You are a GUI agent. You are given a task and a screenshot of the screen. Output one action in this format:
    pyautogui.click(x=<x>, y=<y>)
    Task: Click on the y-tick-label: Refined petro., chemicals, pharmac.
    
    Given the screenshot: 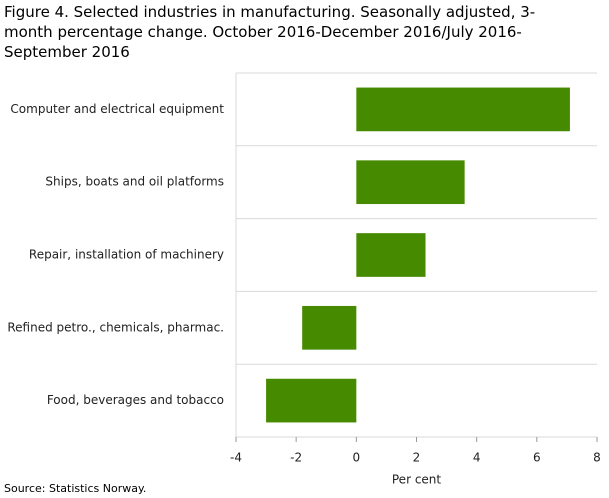 What is the action you would take?
    pyautogui.click(x=115, y=327)
    